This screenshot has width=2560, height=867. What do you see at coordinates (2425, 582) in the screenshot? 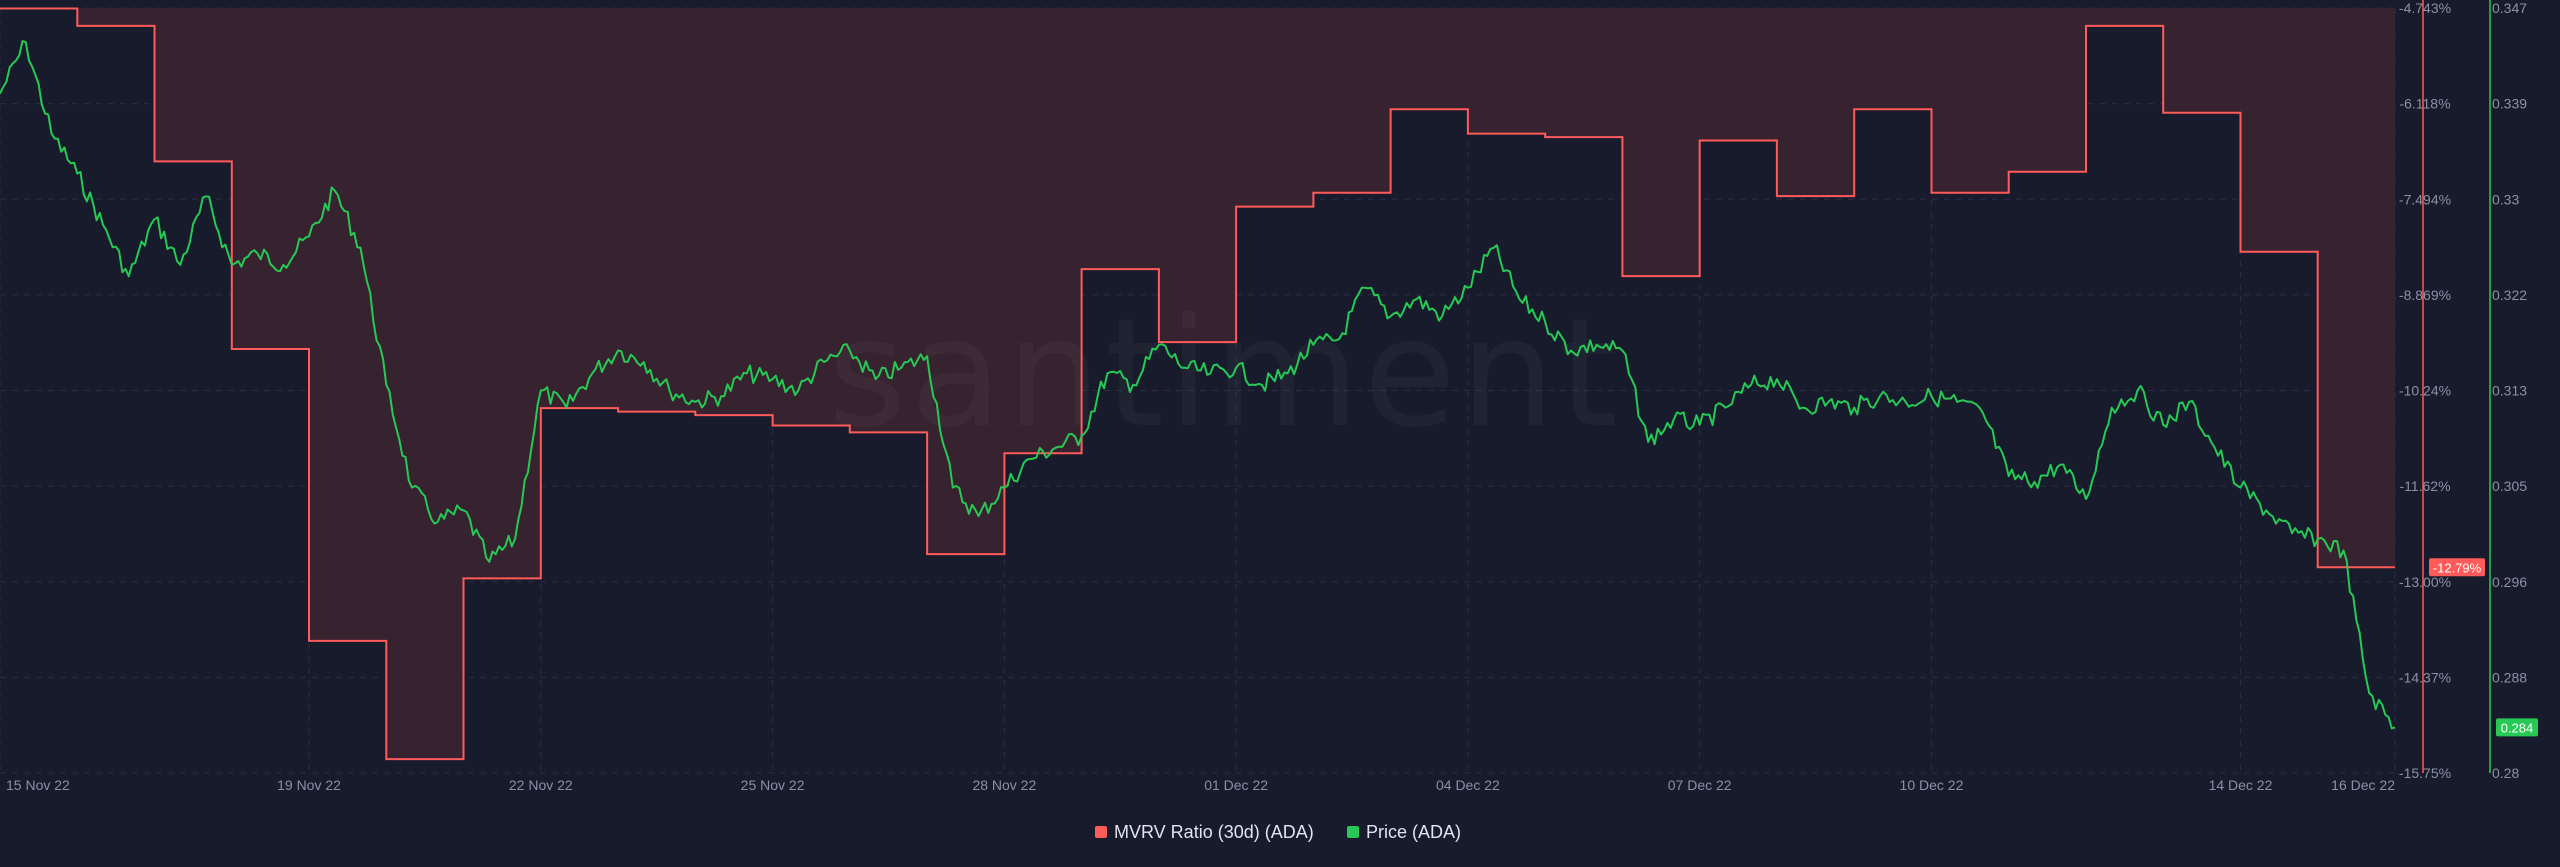
I see `left-axis-tick-label: -13.00%` at bounding box center [2425, 582].